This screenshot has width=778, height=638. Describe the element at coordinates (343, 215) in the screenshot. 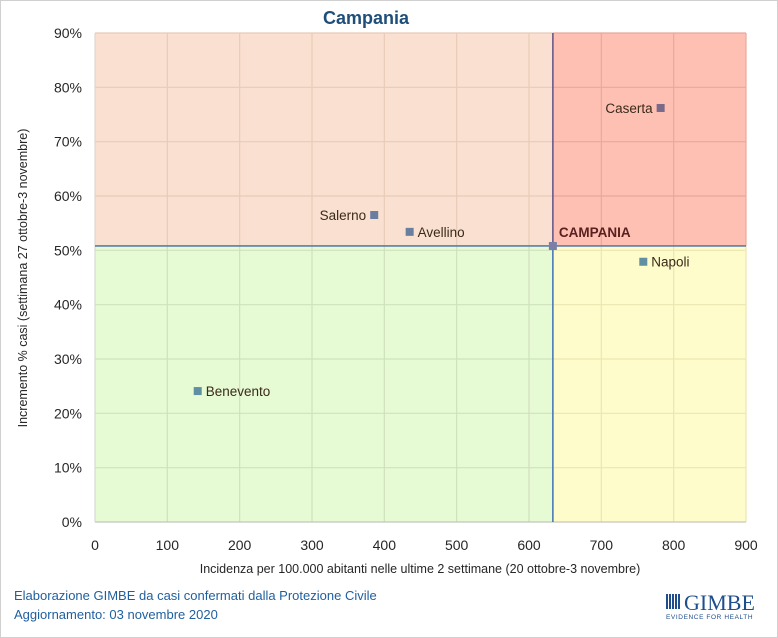

I see `data-point-label: Salerno` at that location.